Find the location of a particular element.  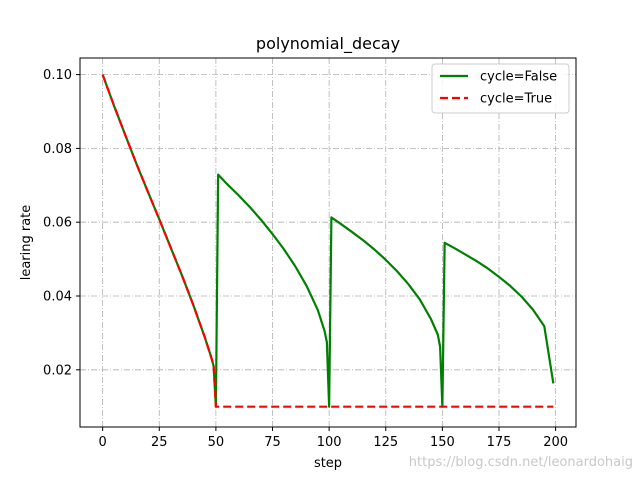

x-axis-title: step is located at coordinates (328, 463).